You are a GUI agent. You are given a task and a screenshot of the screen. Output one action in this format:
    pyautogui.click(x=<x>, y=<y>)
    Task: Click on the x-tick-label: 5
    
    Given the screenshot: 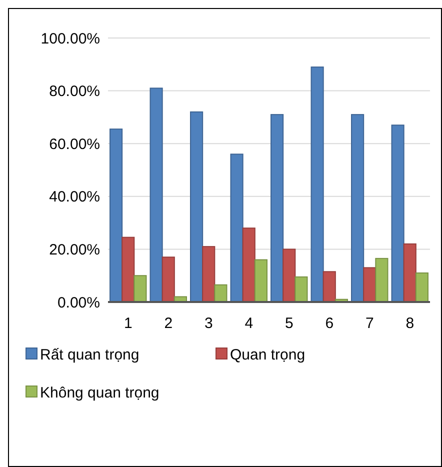 What is the action you would take?
    pyautogui.click(x=289, y=323)
    